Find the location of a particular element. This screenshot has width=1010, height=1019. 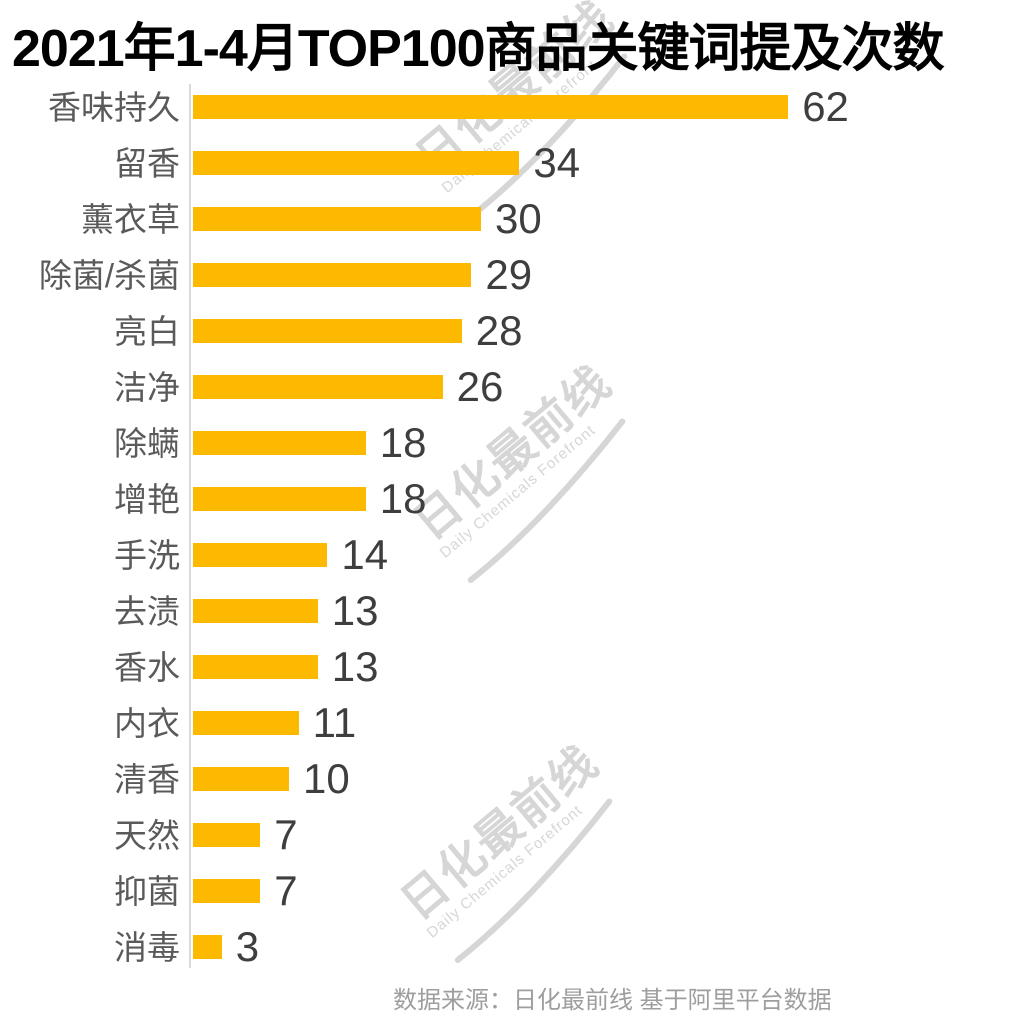

category-label: 增艳 is located at coordinates (147, 499).